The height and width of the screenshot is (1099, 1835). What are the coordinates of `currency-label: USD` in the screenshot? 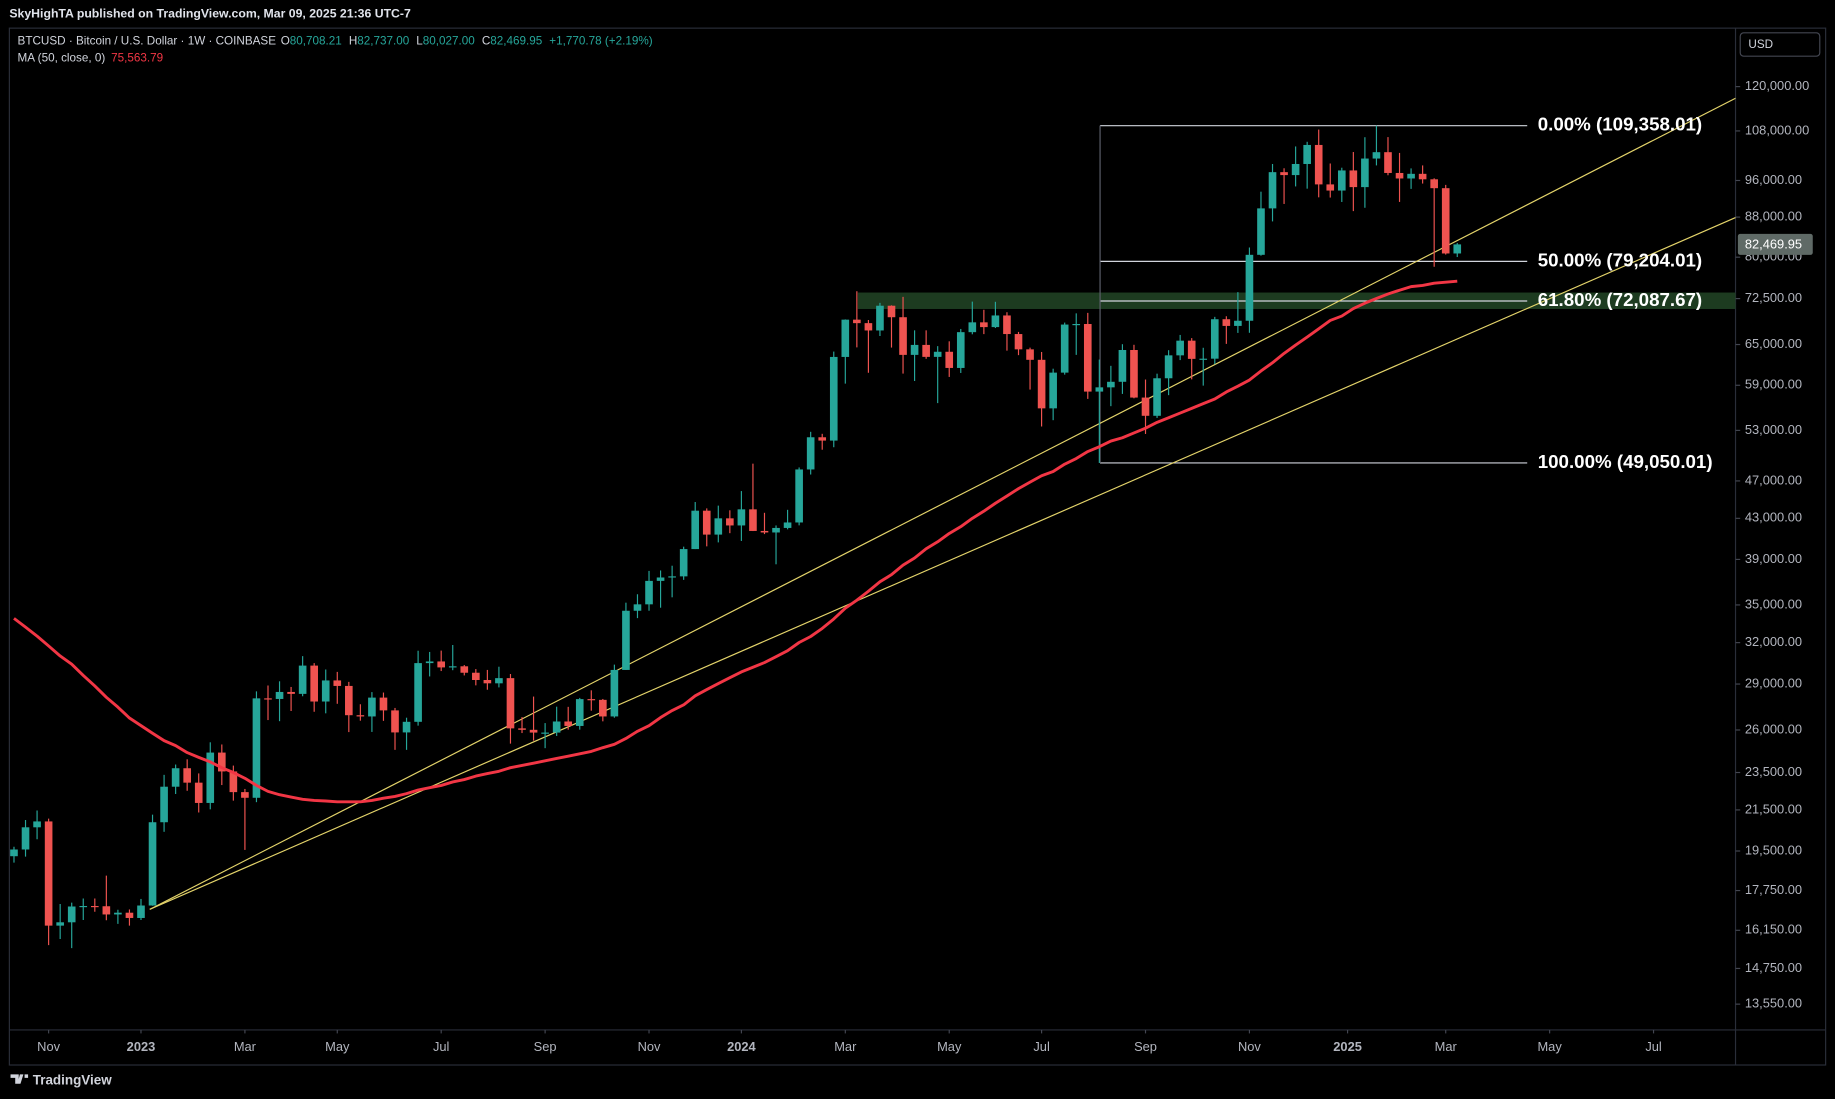 It's located at (1760, 44).